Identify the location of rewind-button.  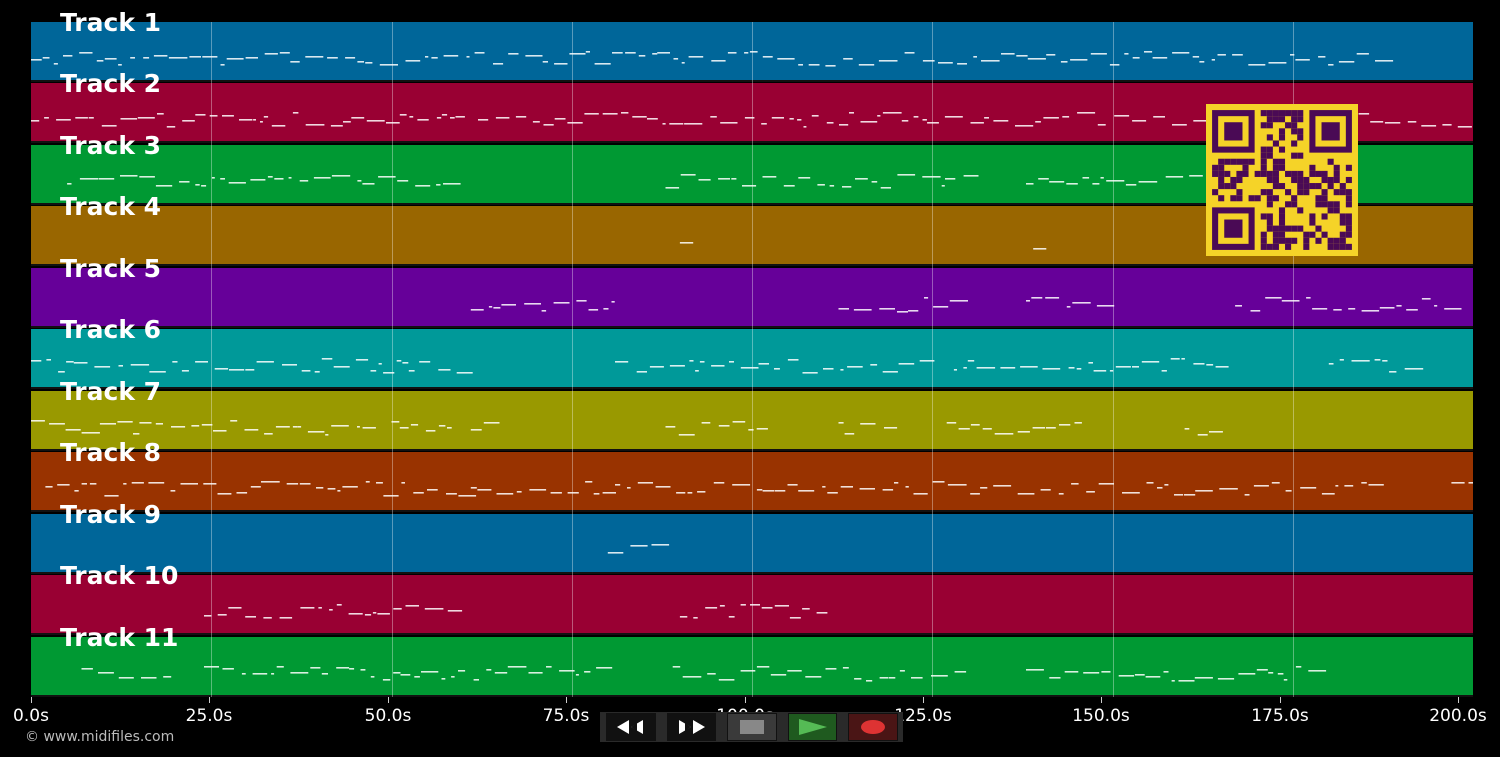
(631, 727).